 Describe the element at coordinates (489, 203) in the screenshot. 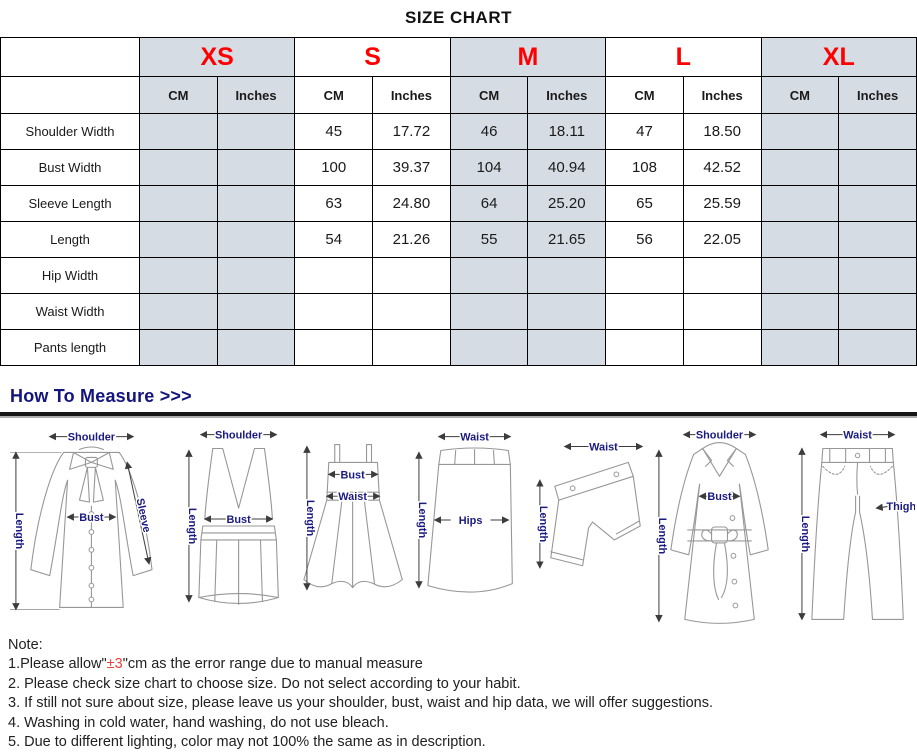

I see `cell: 64` at that location.